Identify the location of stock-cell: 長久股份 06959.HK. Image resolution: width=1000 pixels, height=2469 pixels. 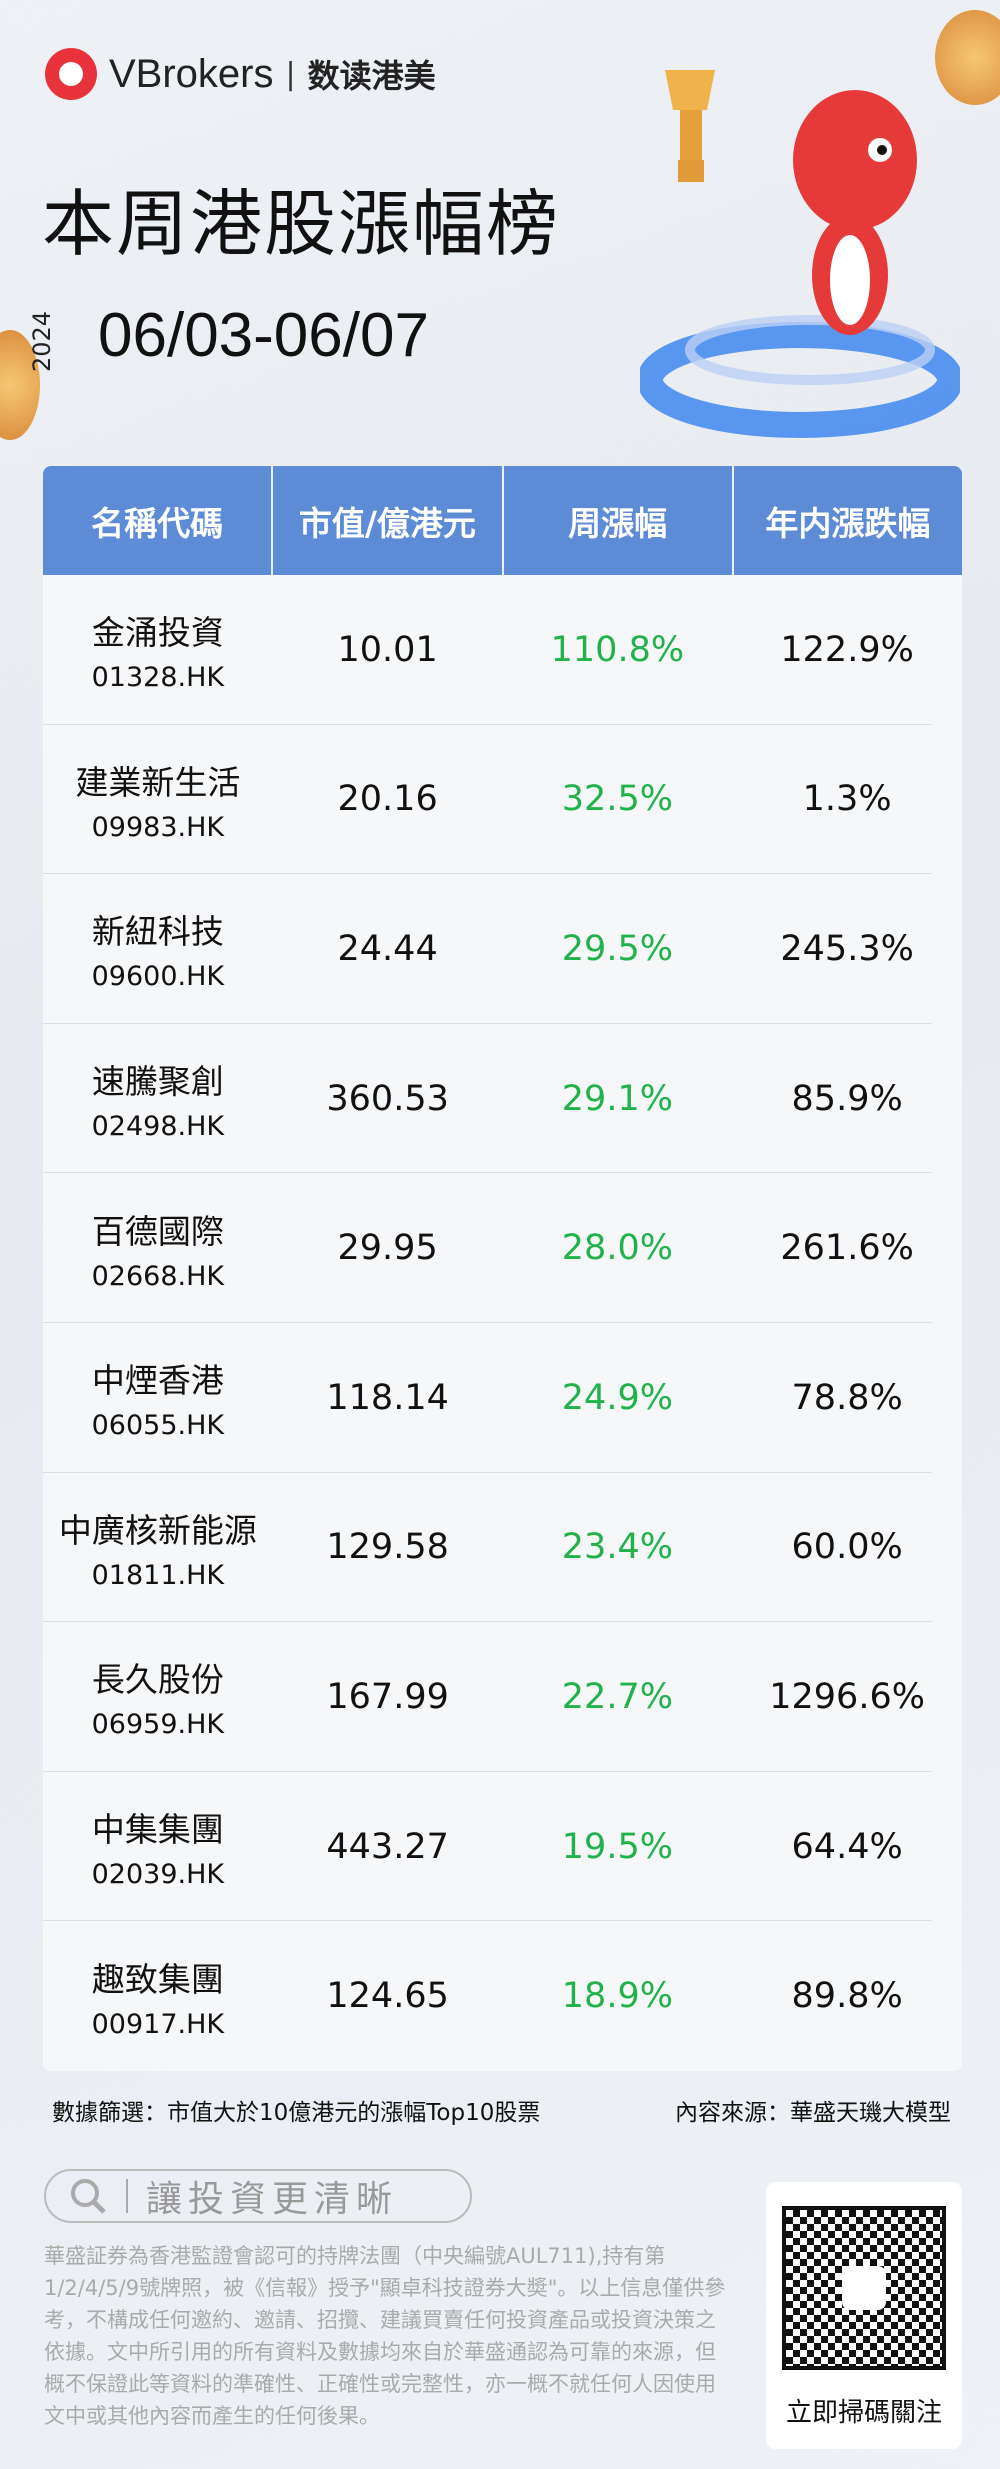
(158, 1697).